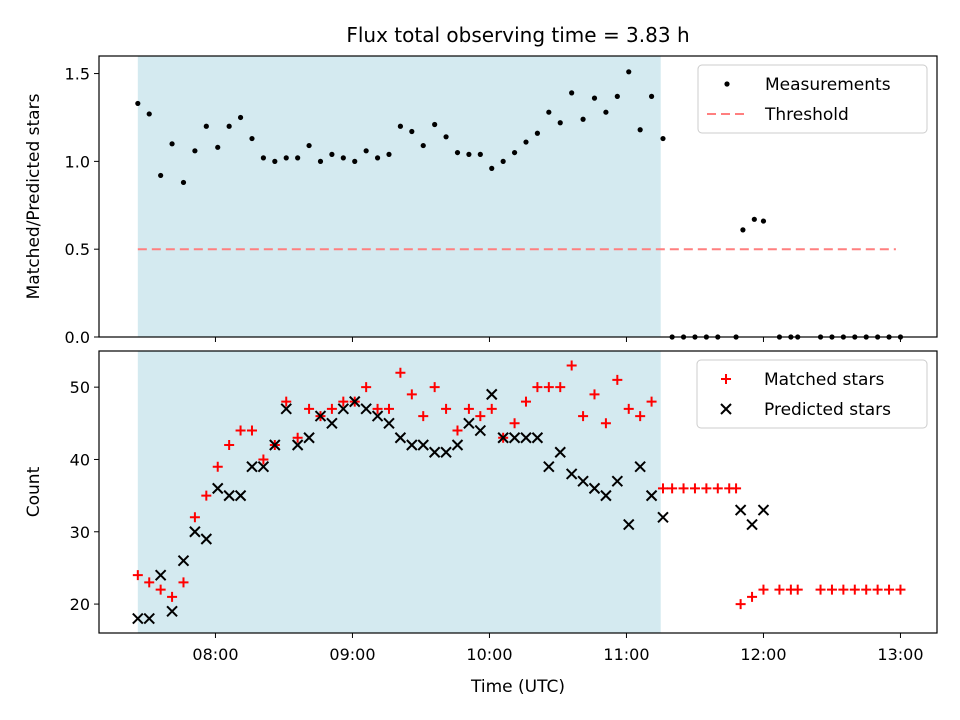 This screenshot has width=960, height=720. I want to click on y-tick-label: 50, so click(80, 387).